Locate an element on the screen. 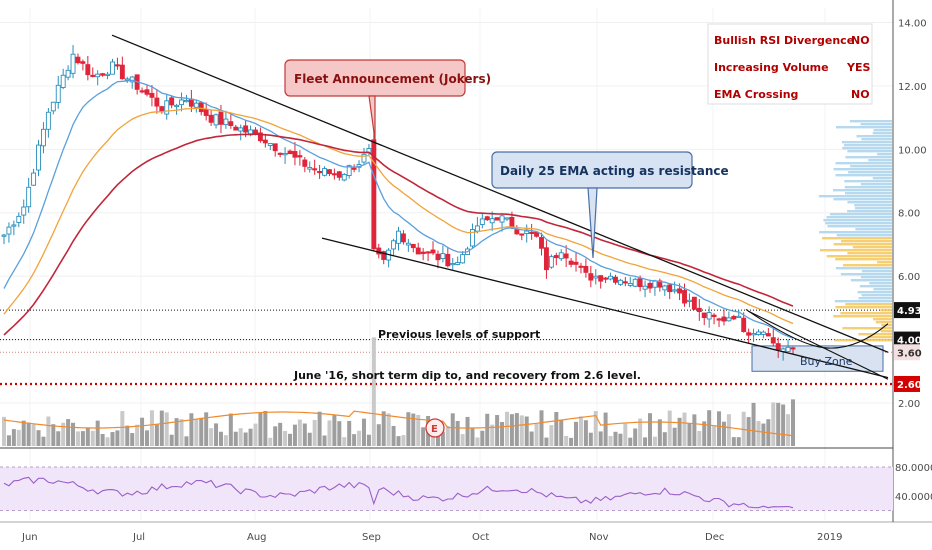 This screenshot has width=932, height=550. signal-value-volume: YES is located at coordinates (858, 67).